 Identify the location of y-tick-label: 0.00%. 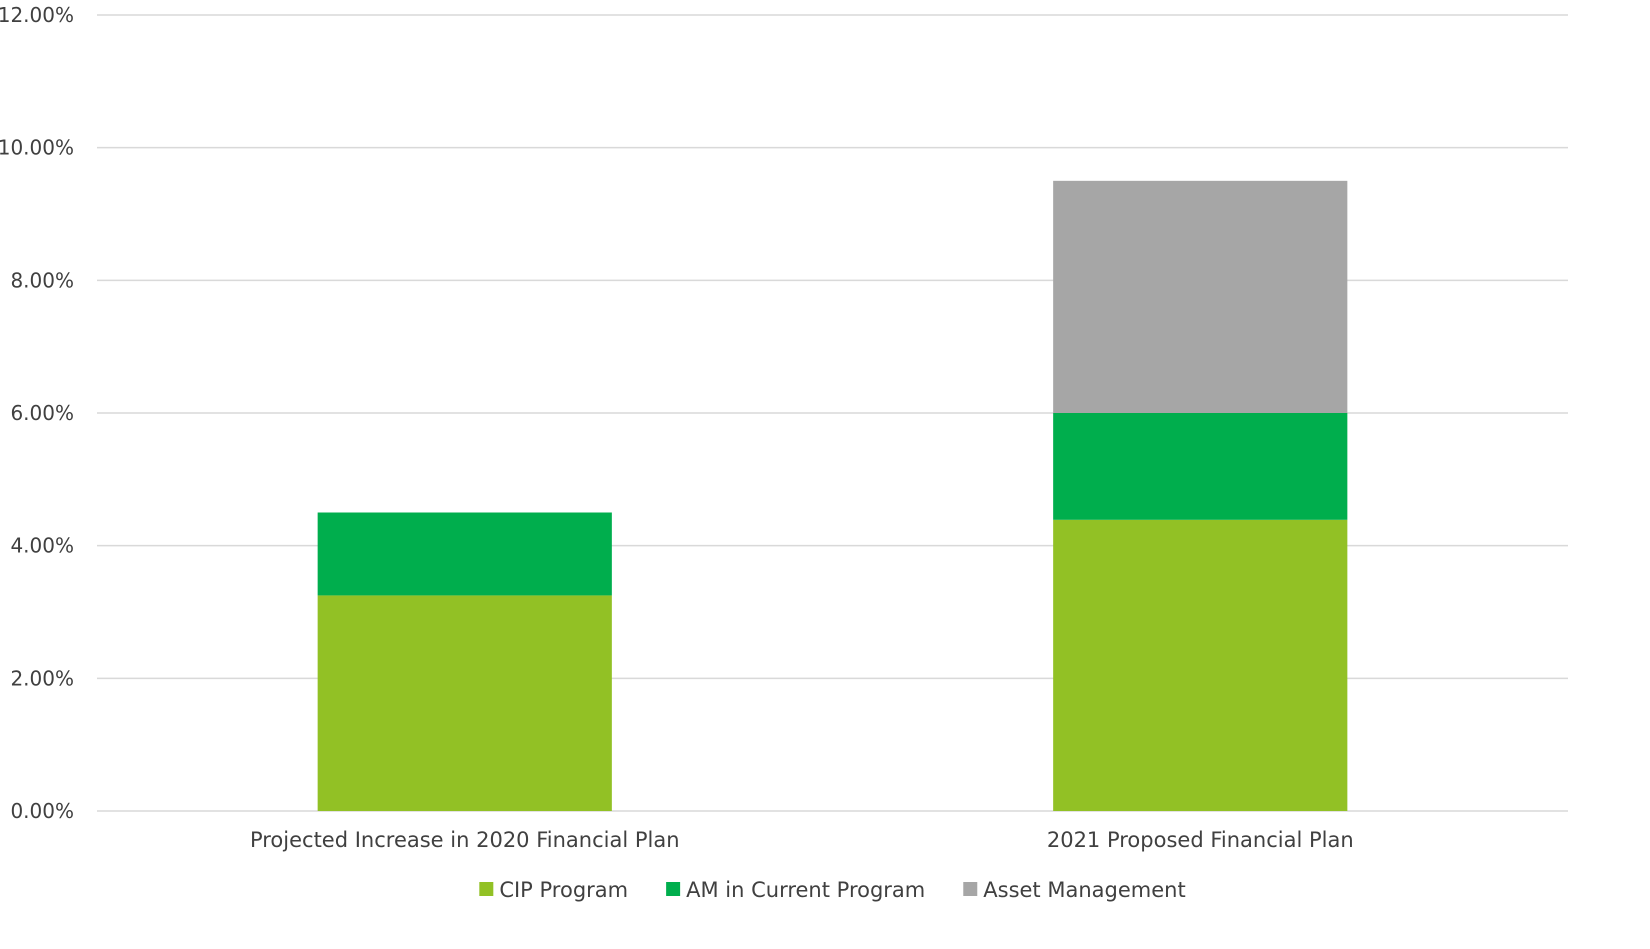
(42, 811).